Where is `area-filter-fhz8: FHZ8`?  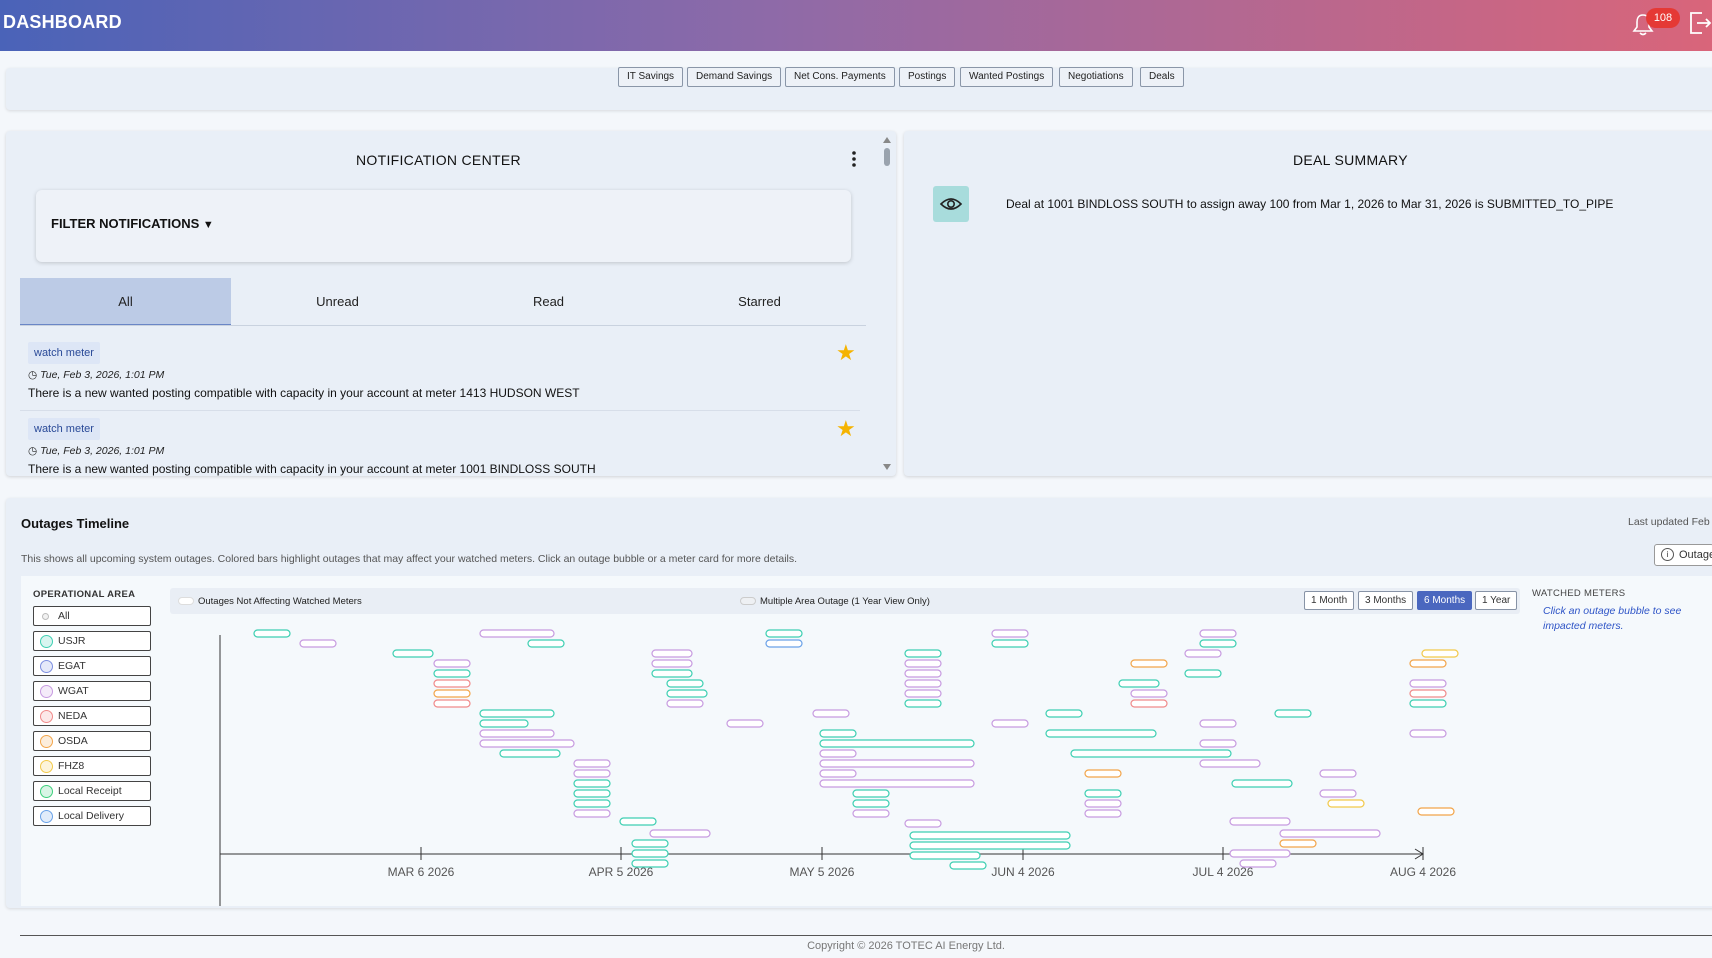
area-filter-fhz8: FHZ8 is located at coordinates (92, 766).